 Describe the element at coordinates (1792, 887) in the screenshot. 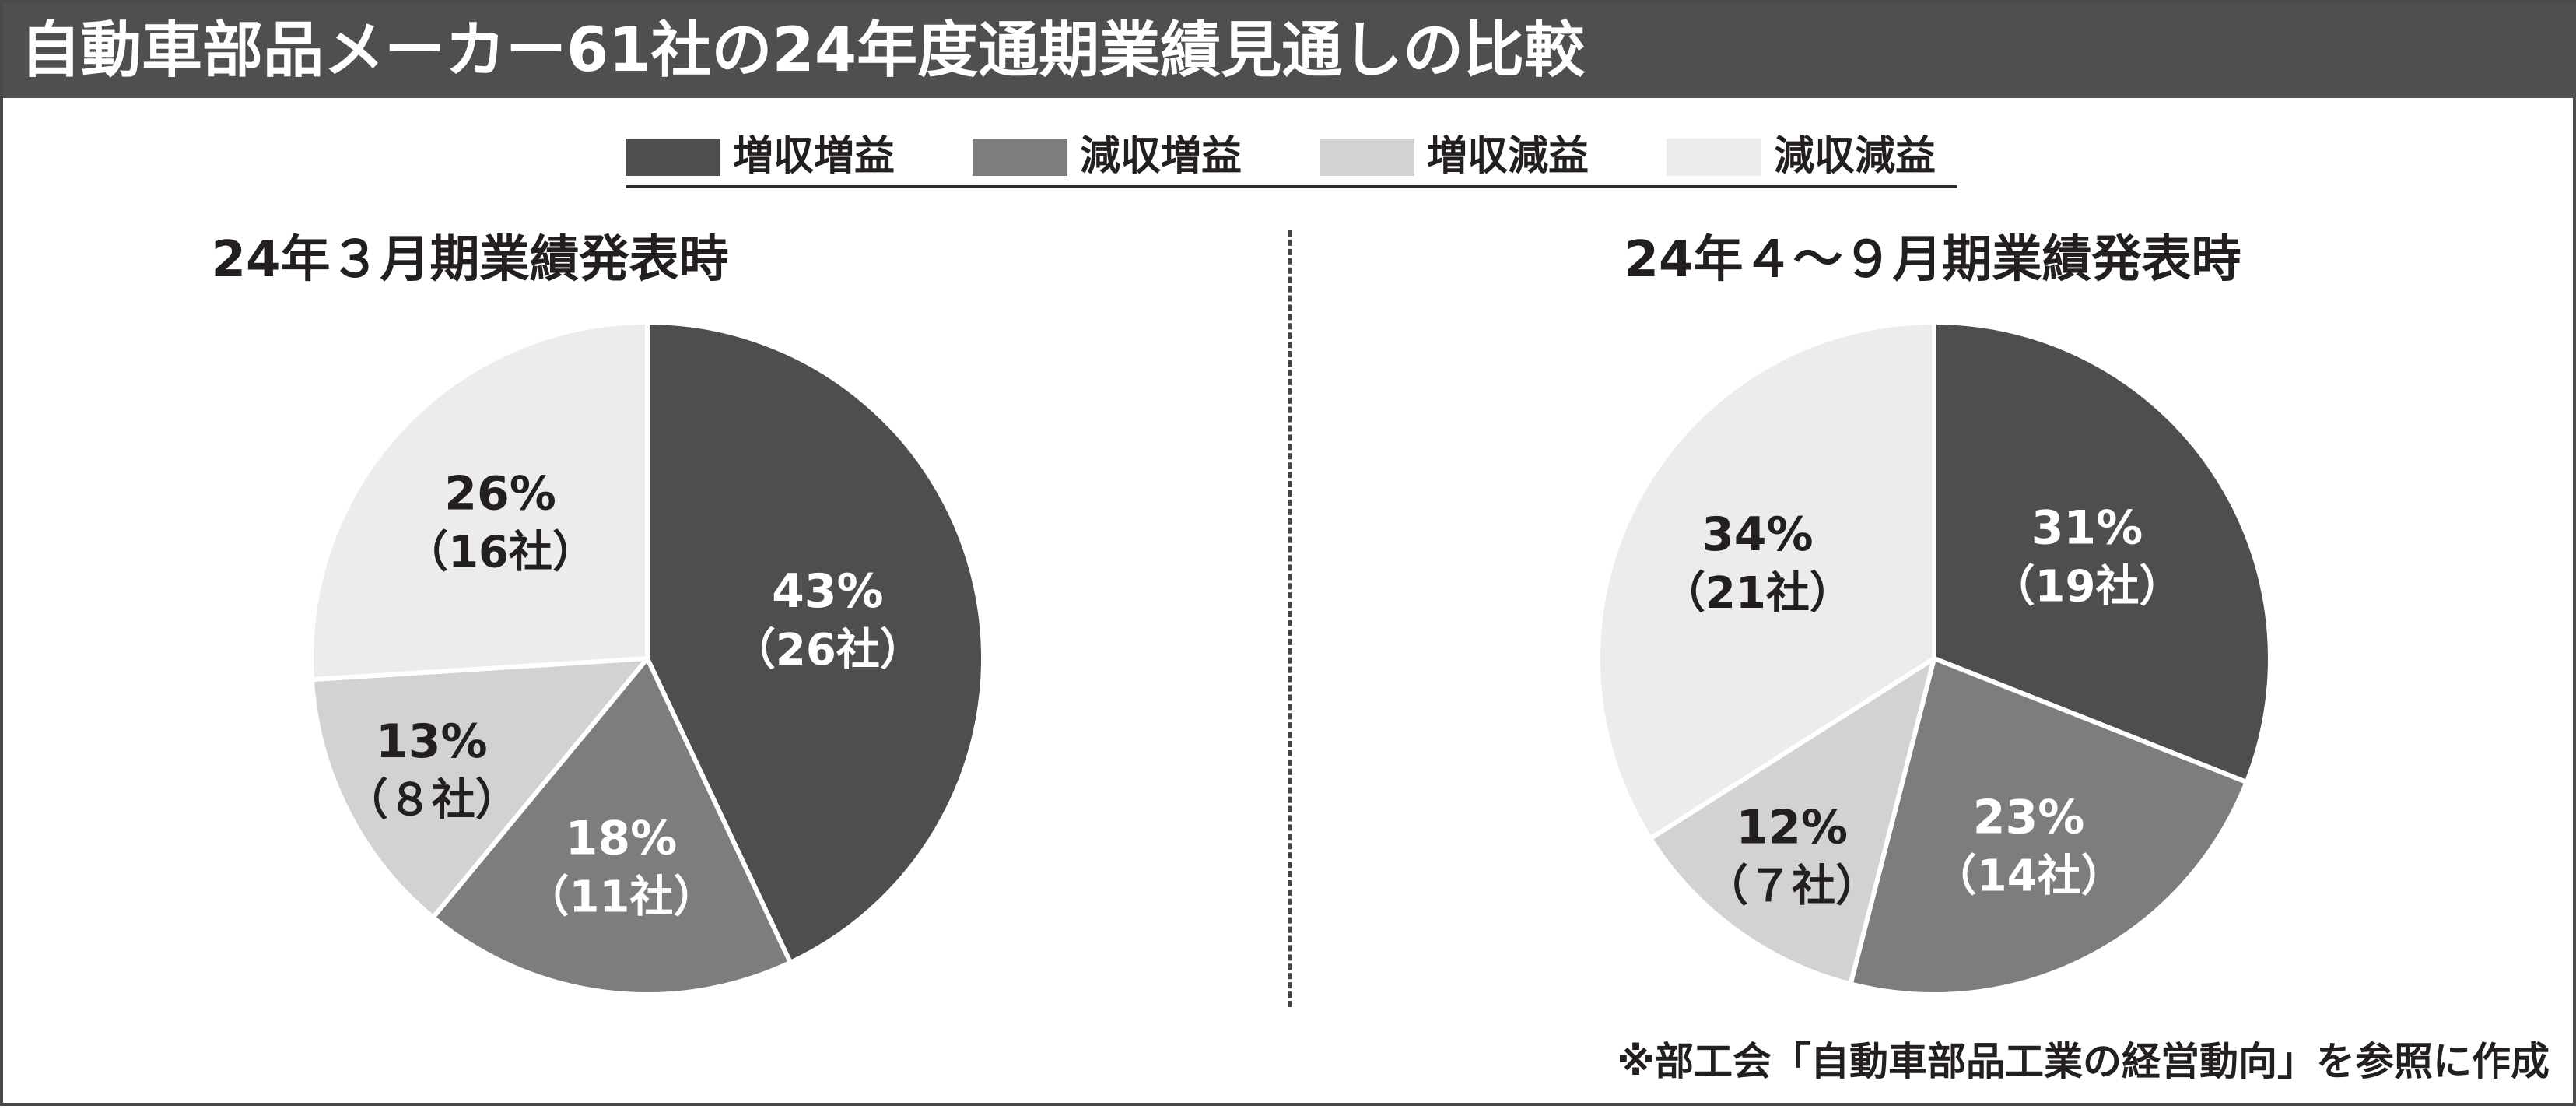

I see `slice-count-label: （７社）` at that location.